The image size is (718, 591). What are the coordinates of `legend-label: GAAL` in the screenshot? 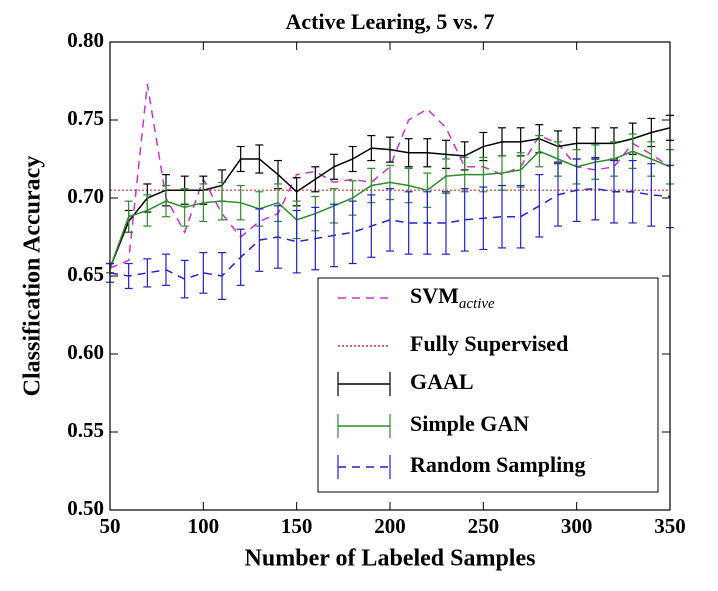 It's located at (442, 381).